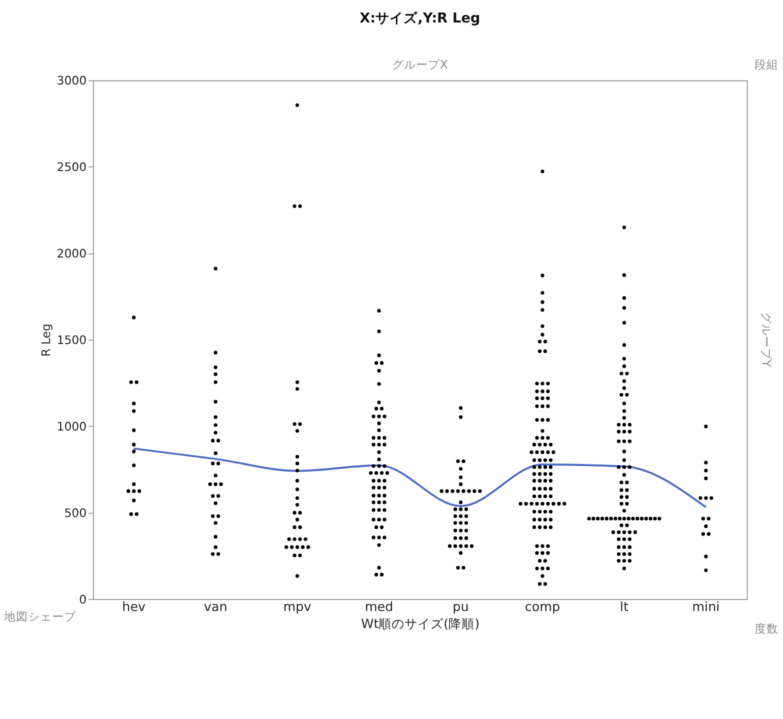 This screenshot has width=783, height=719. What do you see at coordinates (71, 340) in the screenshot?
I see `y-tick-label: 1500` at bounding box center [71, 340].